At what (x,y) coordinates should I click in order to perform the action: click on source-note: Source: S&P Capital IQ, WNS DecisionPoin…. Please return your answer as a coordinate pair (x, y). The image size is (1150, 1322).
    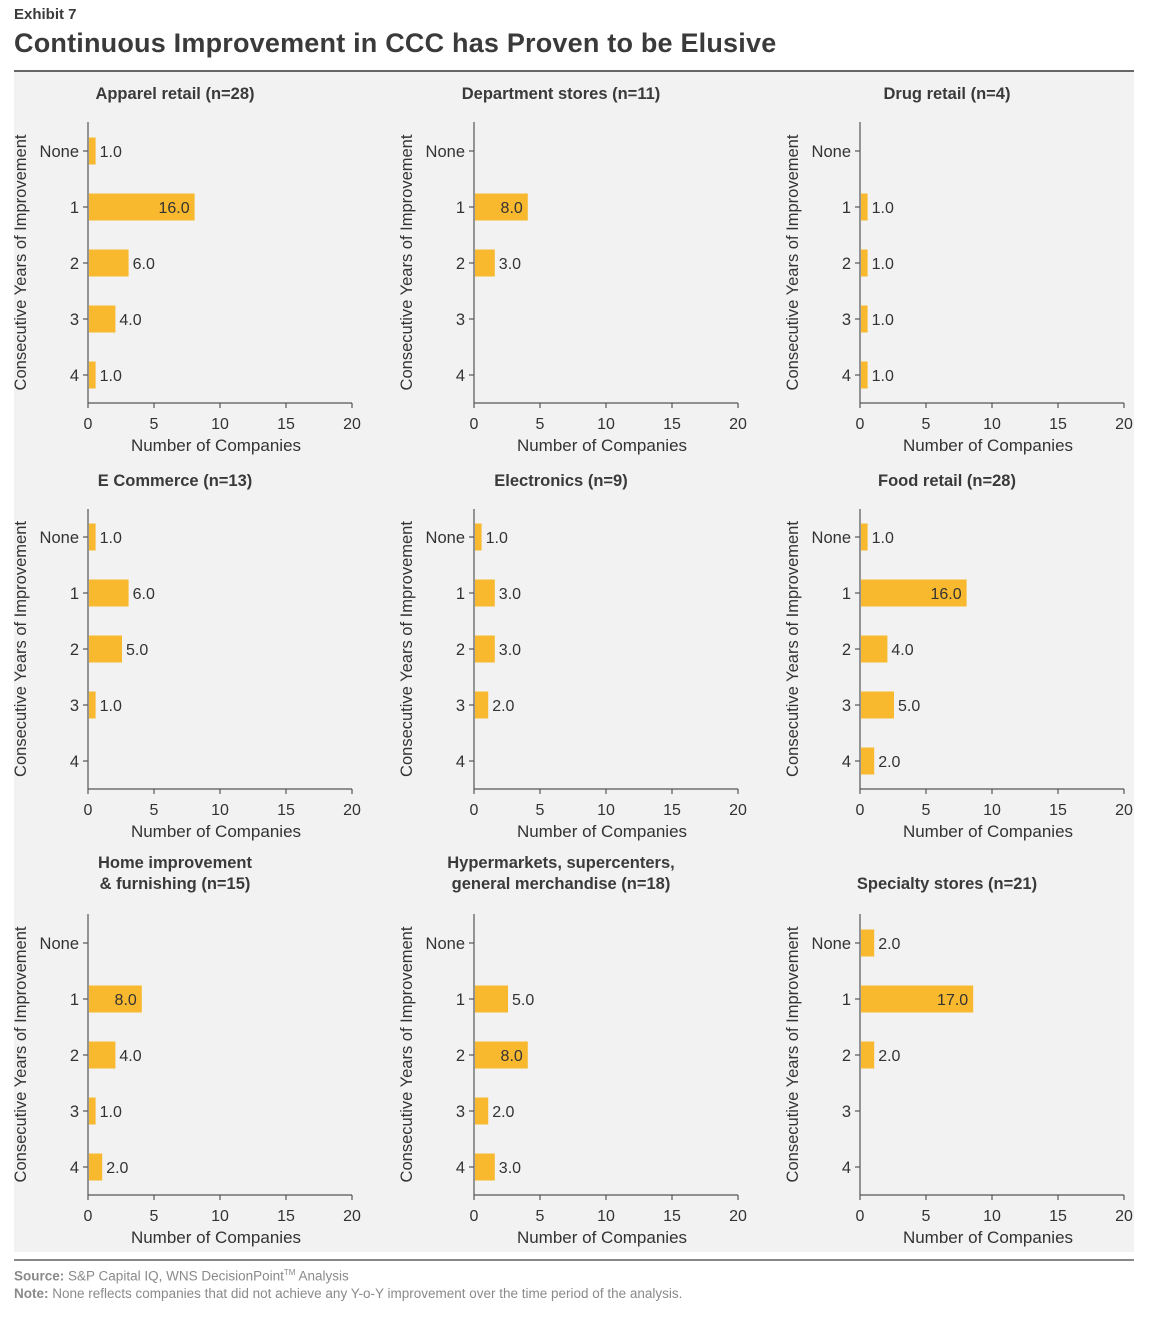
    Looking at the image, I should click on (181, 1276).